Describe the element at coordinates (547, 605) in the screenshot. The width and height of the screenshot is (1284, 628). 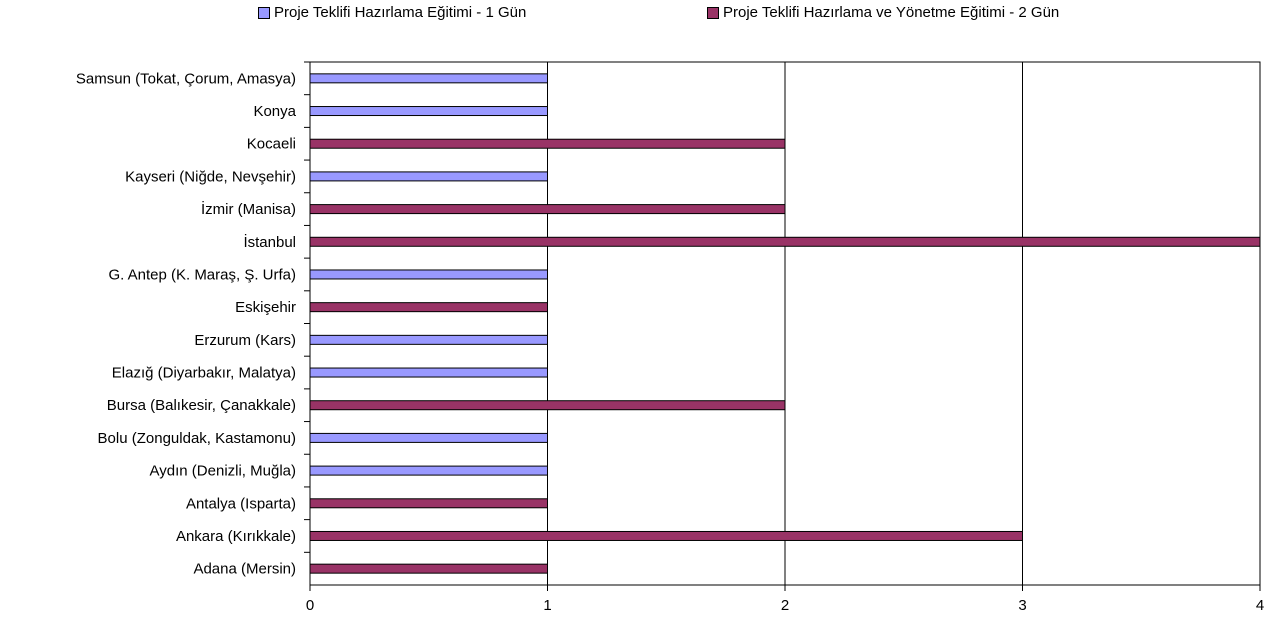
I see `x-tick-label: 1` at that location.